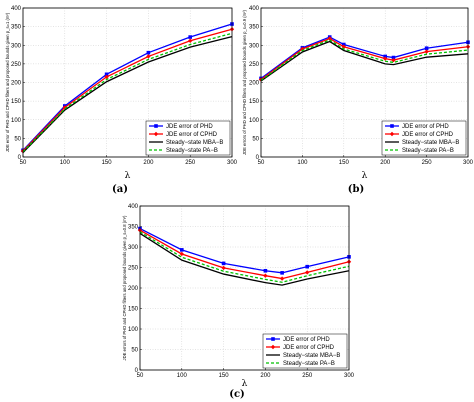 The height and width of the screenshot is (402, 474). What do you see at coordinates (120, 189) in the screenshot?
I see `panel-label: (a)` at bounding box center [120, 189].